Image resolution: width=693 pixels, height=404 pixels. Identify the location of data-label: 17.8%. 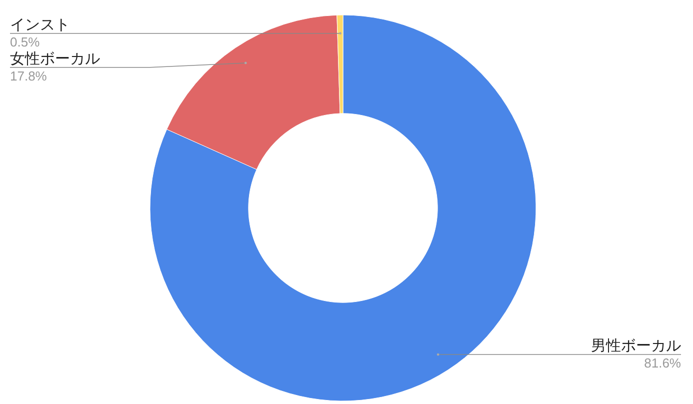
(29, 76).